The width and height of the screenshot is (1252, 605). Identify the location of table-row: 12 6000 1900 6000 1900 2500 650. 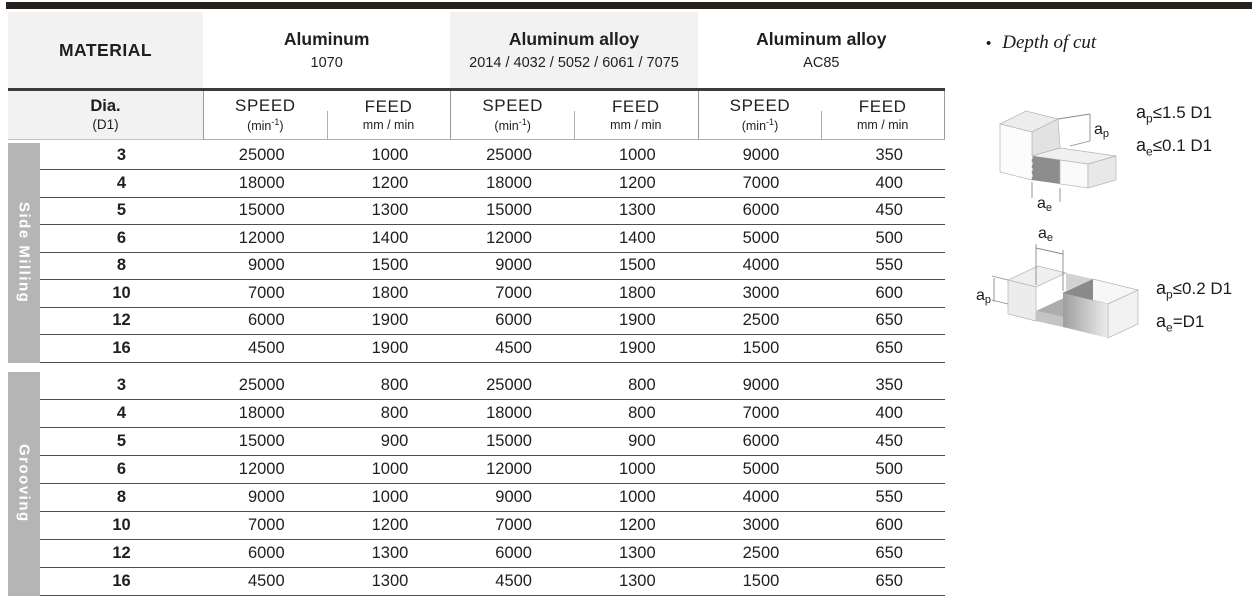
(476, 321).